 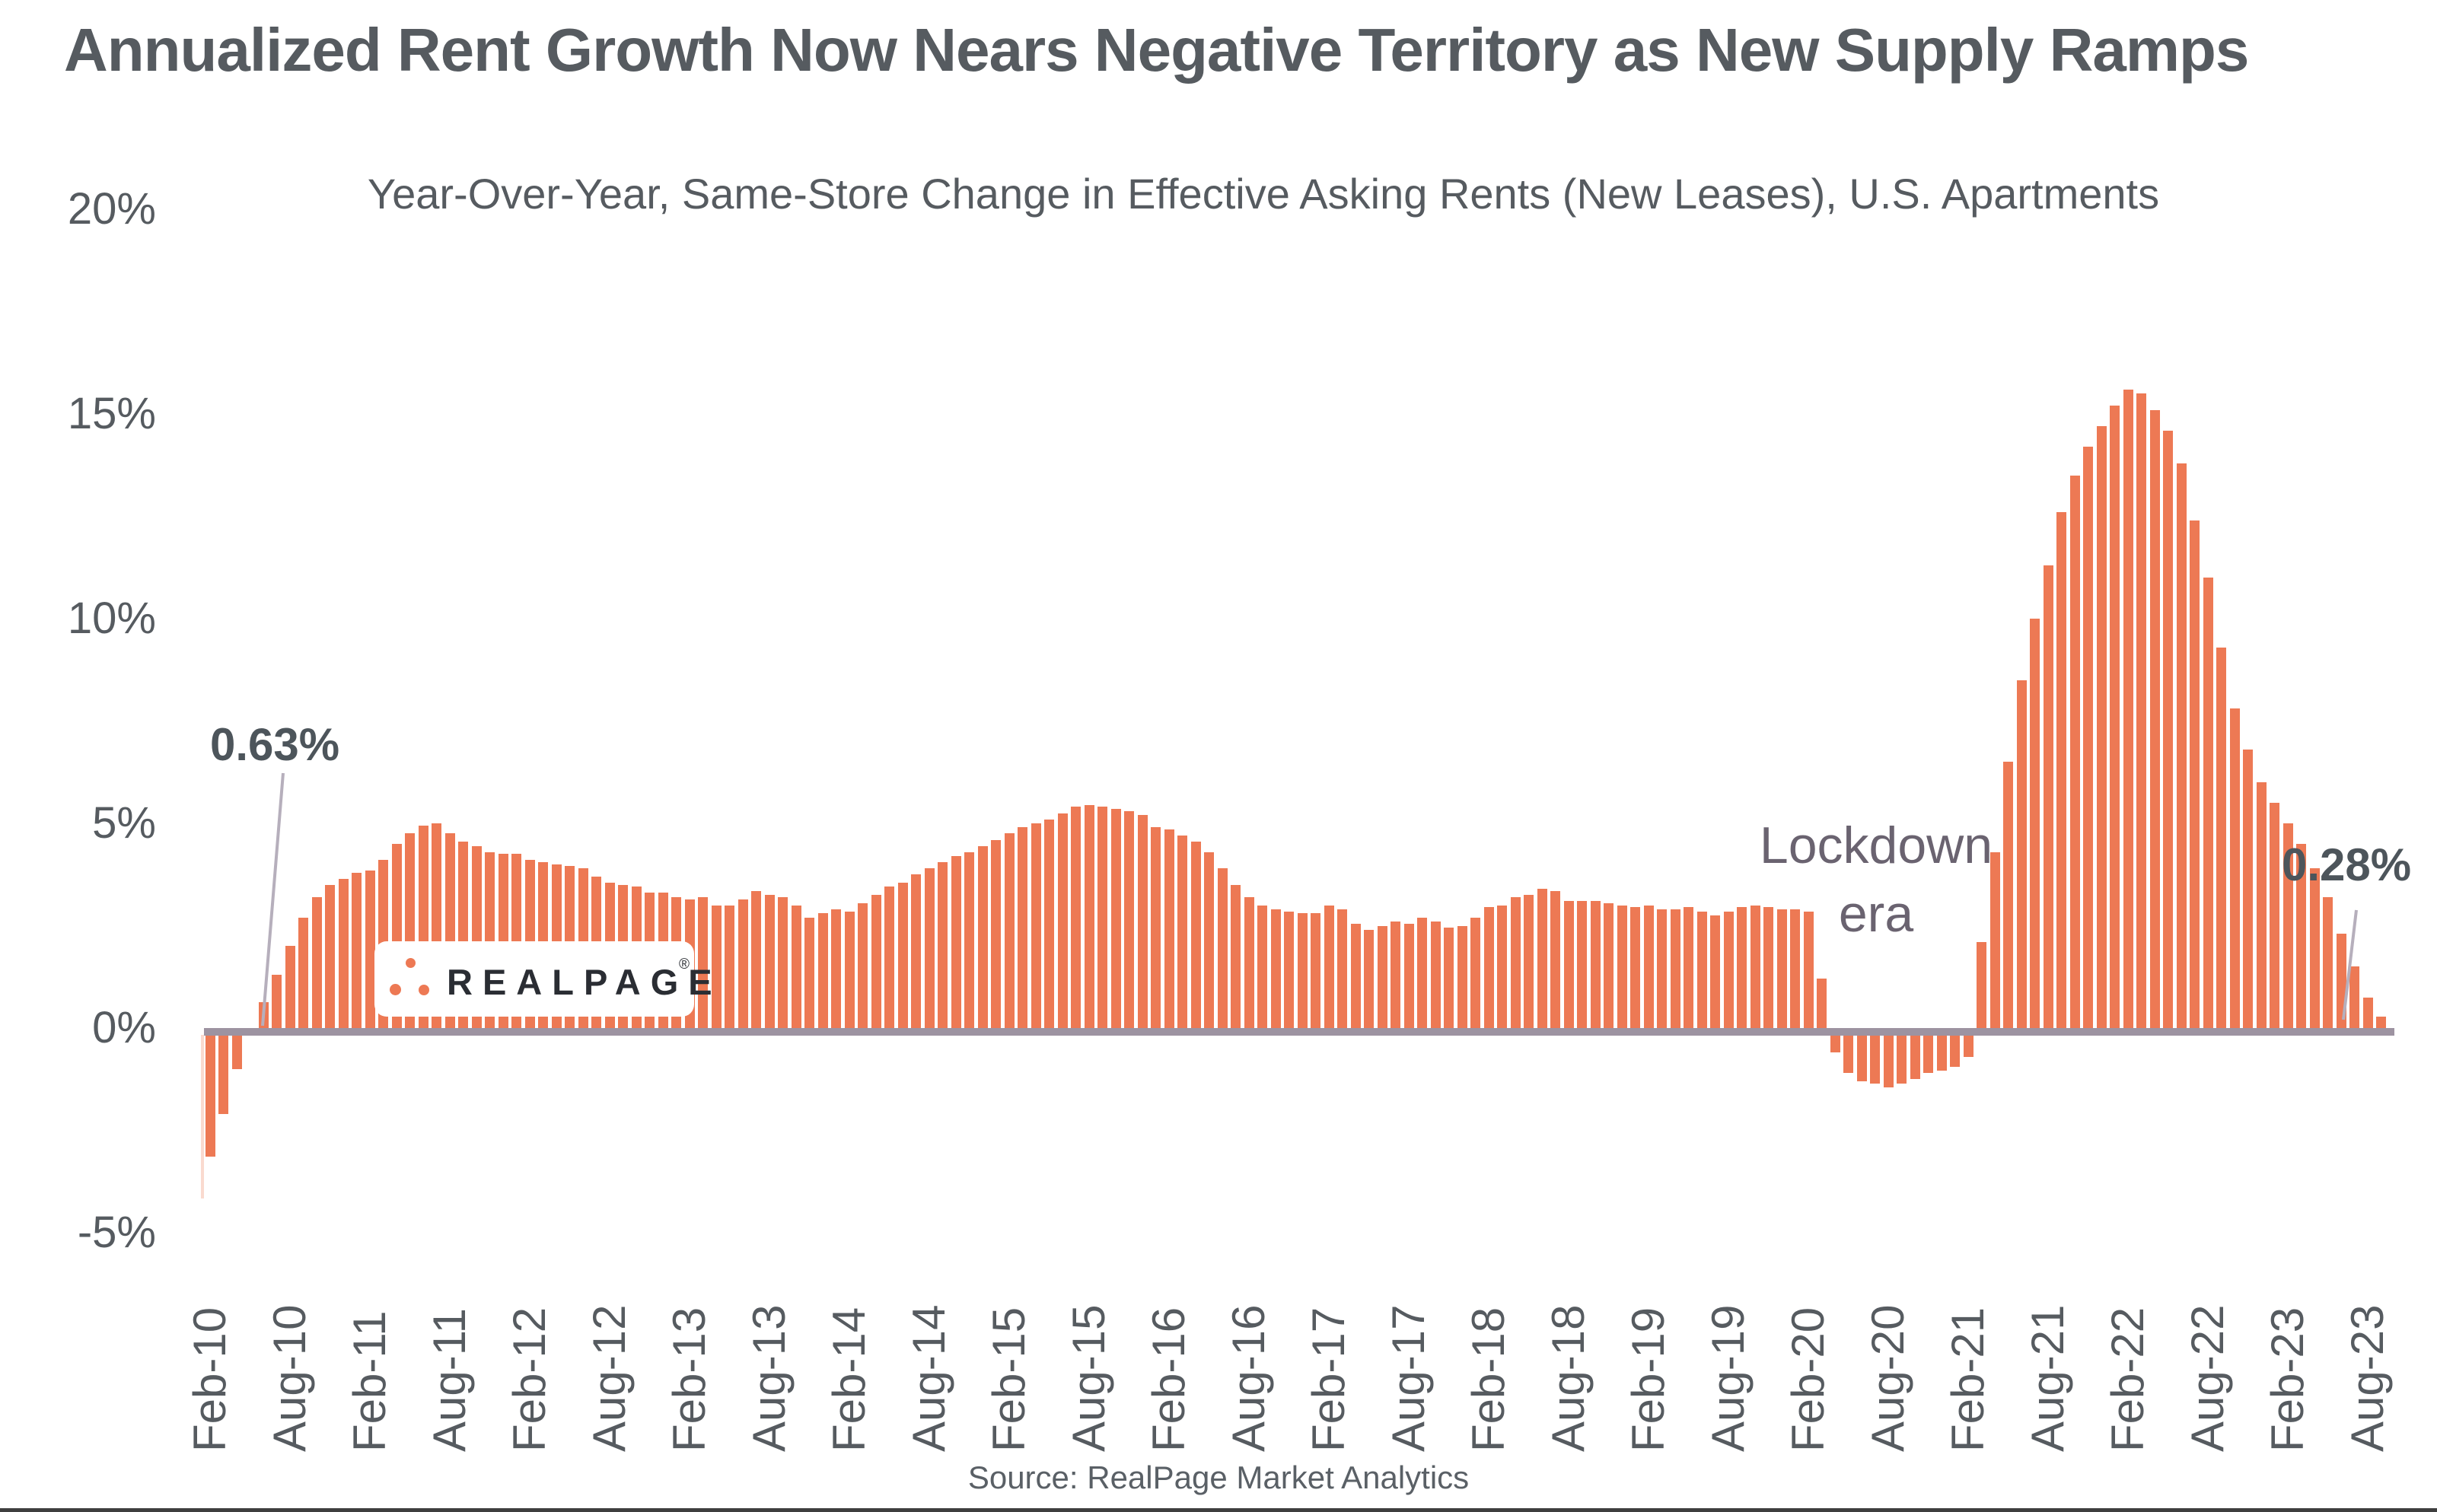 I want to click on y-tick-label: 10%, so click(x=112, y=618).